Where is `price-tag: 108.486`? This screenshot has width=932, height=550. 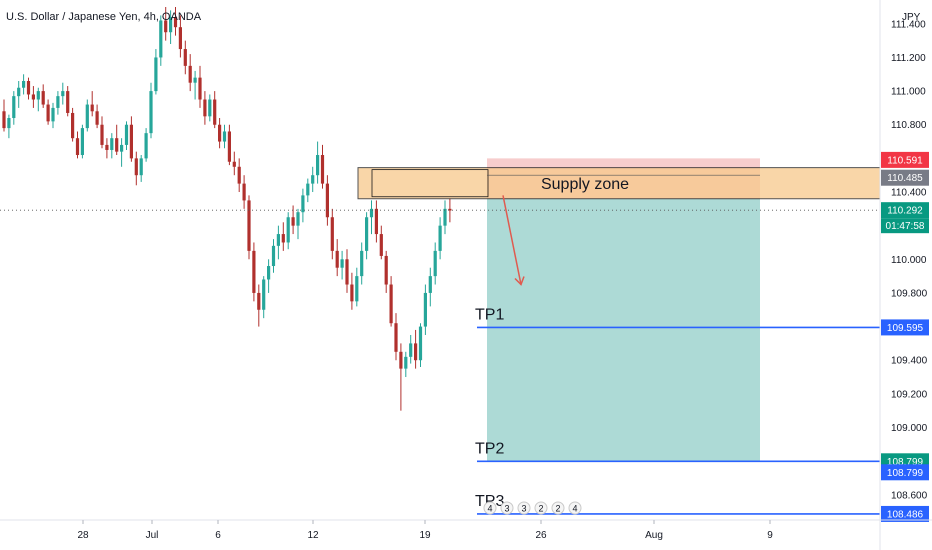 price-tag: 108.486 is located at coordinates (905, 513).